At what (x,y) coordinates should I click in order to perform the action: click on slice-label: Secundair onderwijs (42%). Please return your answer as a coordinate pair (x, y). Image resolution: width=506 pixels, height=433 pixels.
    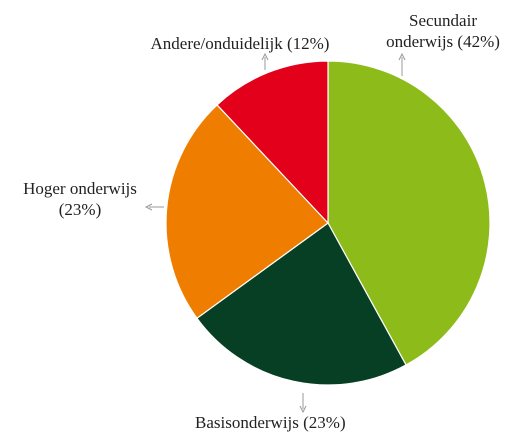
    Looking at the image, I should click on (442, 31).